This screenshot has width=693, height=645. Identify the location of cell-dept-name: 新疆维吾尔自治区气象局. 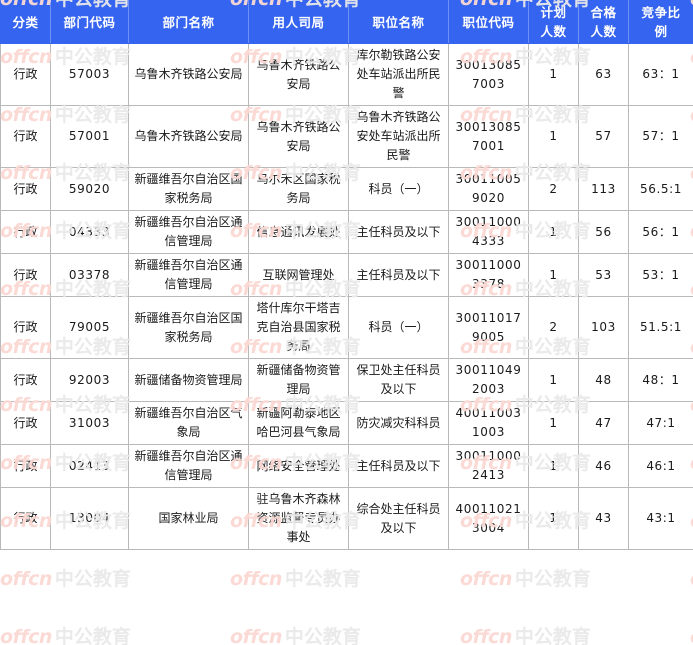
(188, 423).